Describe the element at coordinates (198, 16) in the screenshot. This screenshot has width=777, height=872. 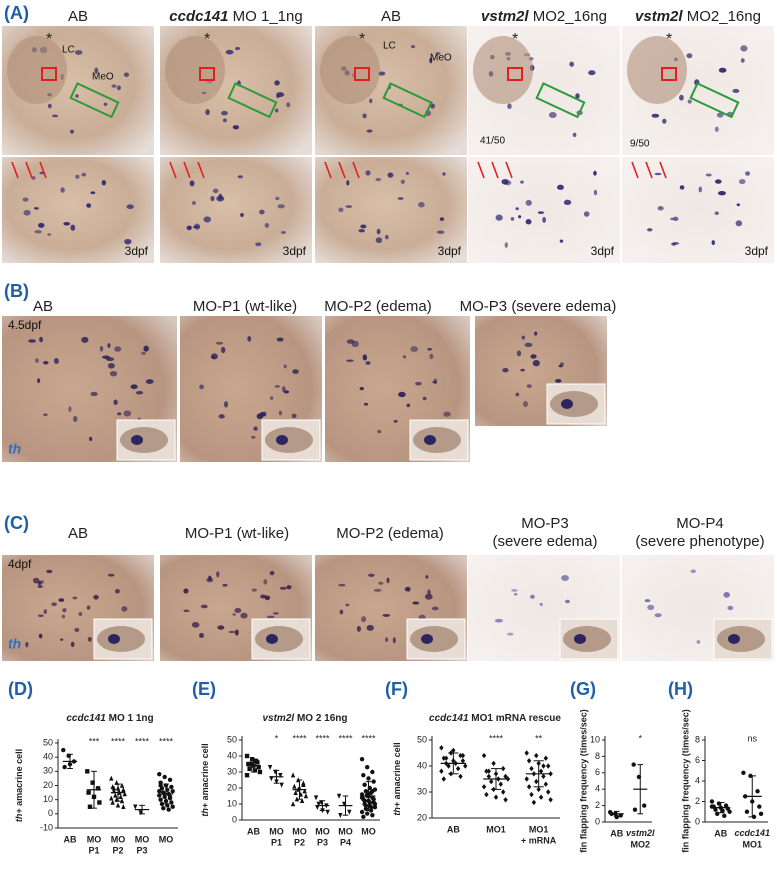
I see `gene-name: ccdc141` at that location.